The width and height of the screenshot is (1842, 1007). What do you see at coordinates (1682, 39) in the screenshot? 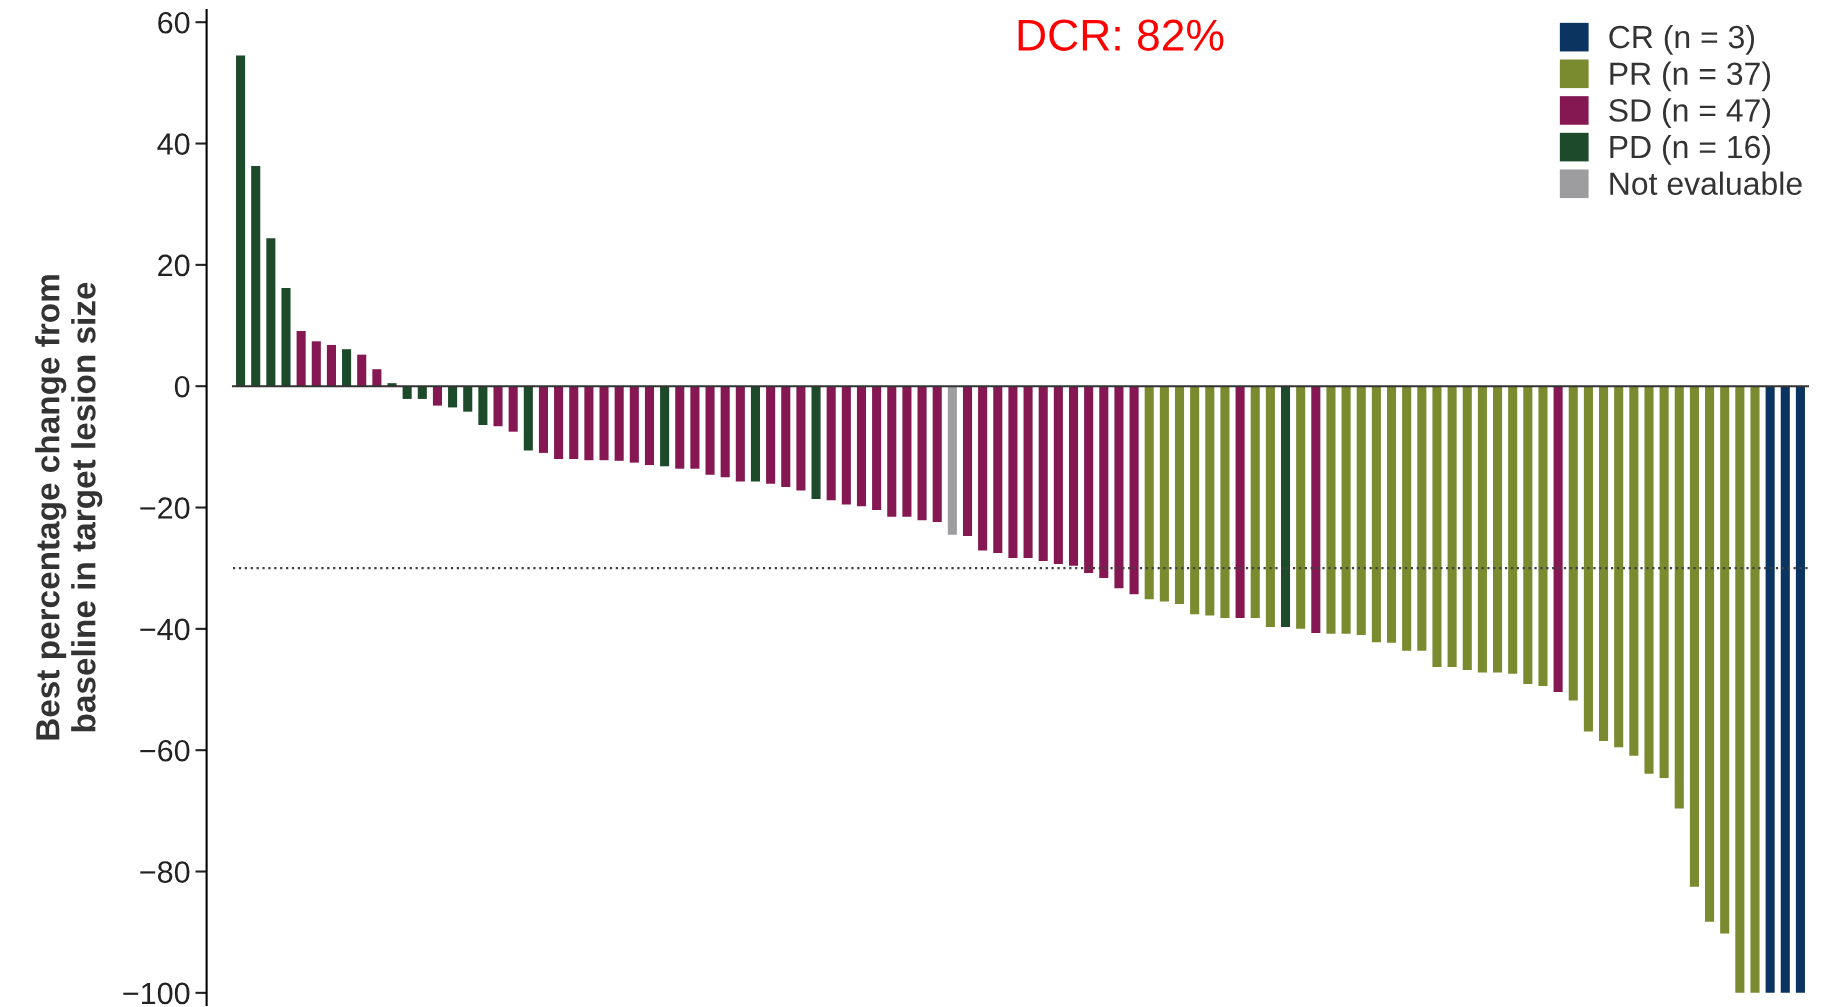
I see `legend-label: CR (n = 3)` at bounding box center [1682, 39].